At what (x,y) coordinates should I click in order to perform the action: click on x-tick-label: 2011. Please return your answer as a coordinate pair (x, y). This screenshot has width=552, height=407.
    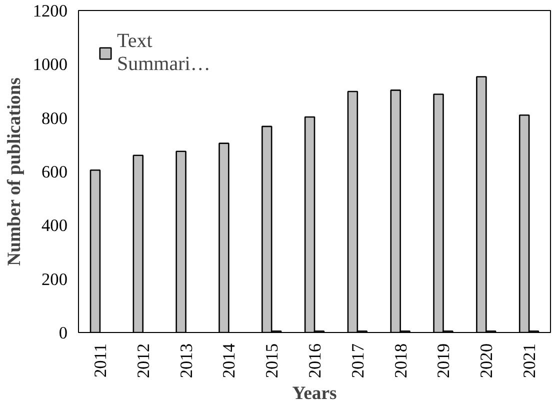
    Looking at the image, I should click on (100, 361).